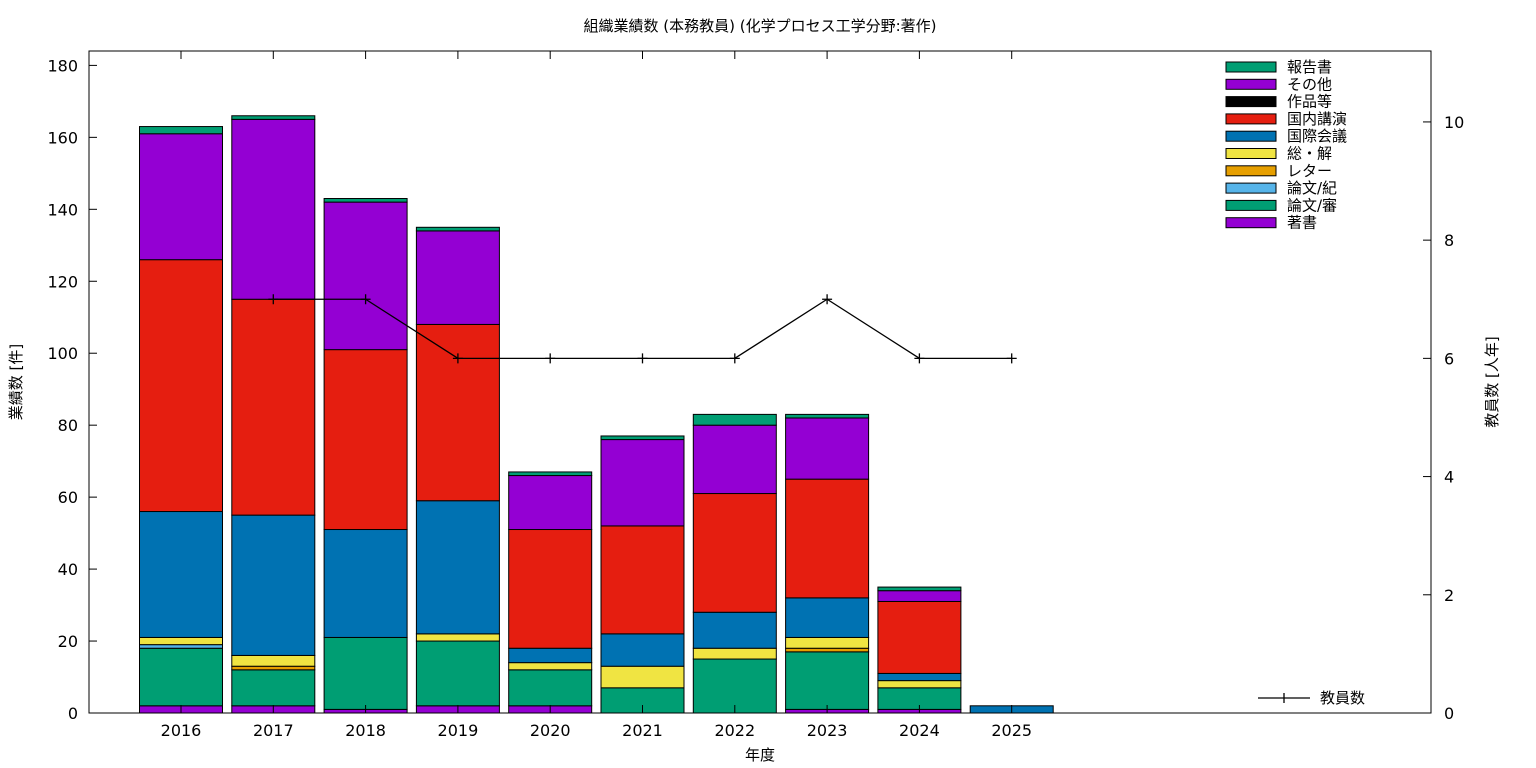  What do you see at coordinates (365, 730) in the screenshot?
I see `x-tick-label: 2018` at bounding box center [365, 730].